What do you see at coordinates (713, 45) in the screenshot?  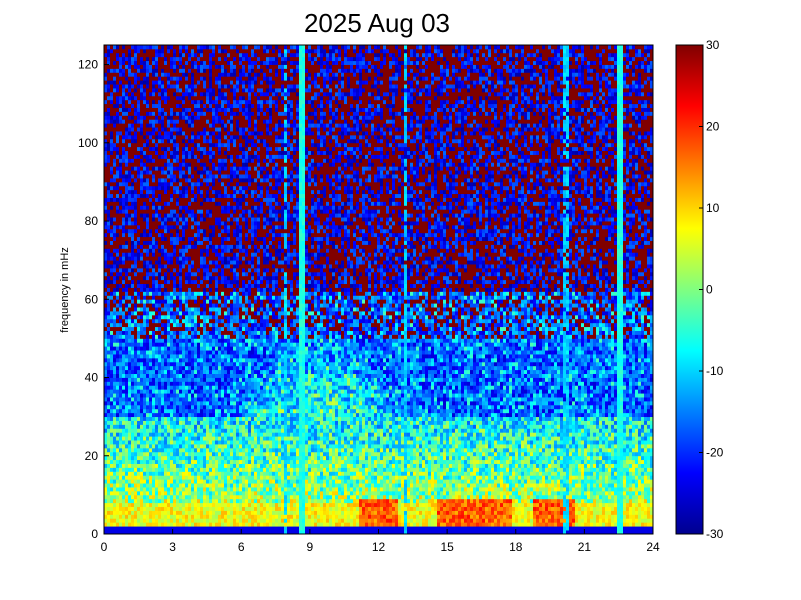 I see `colorbar-tick-label: 30` at bounding box center [713, 45].